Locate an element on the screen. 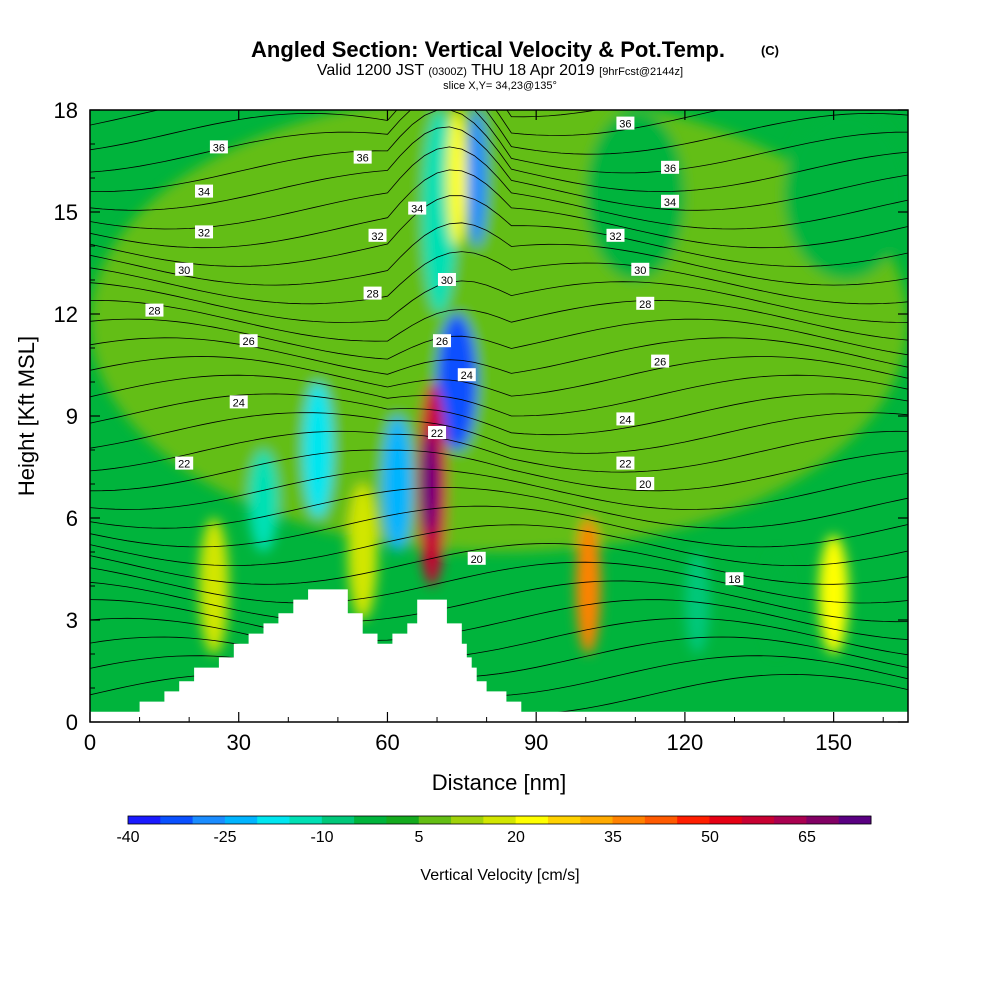 The image size is (1000, 1000). theta-contour-label: 34 is located at coordinates (417, 208).